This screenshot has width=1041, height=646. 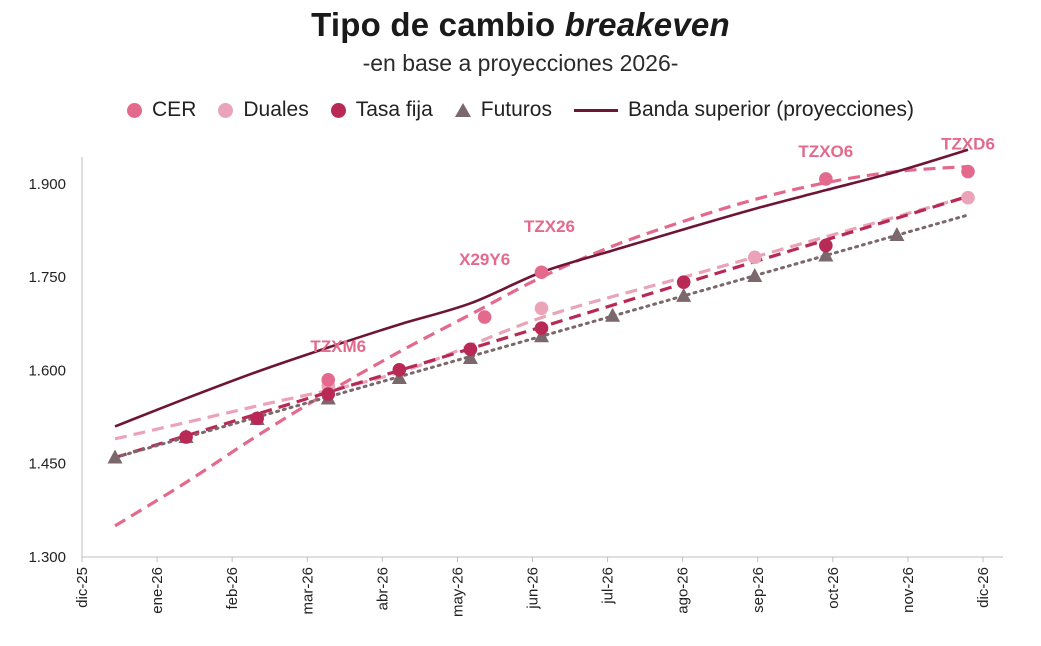 I want to click on chart-title-main: Tipo de cambio, so click(x=438, y=24).